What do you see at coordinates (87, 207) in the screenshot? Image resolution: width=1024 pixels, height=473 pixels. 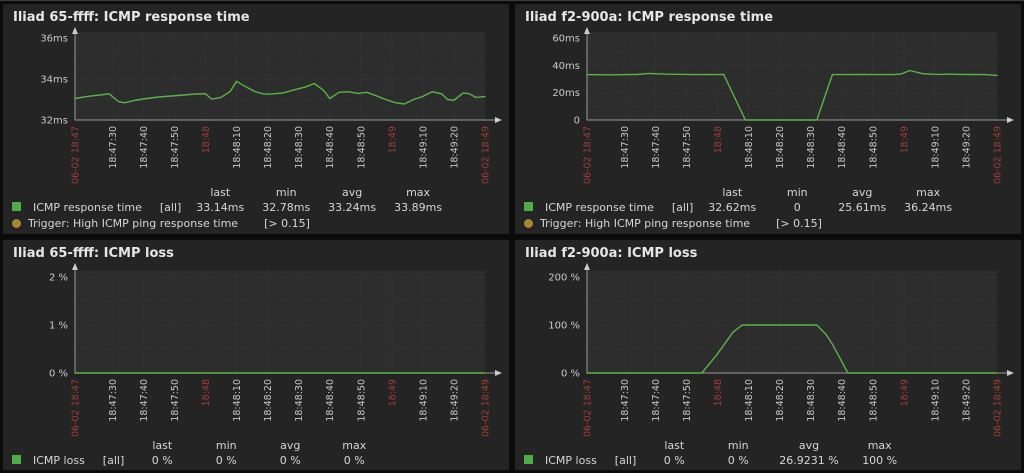 I see `series-name: ICMP response time` at bounding box center [87, 207].